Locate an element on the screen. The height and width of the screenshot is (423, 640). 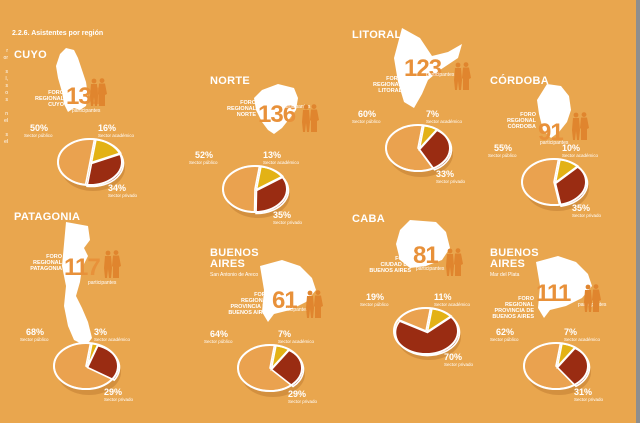
pct-sector-privado: 33% is located at coordinates (445, 174).